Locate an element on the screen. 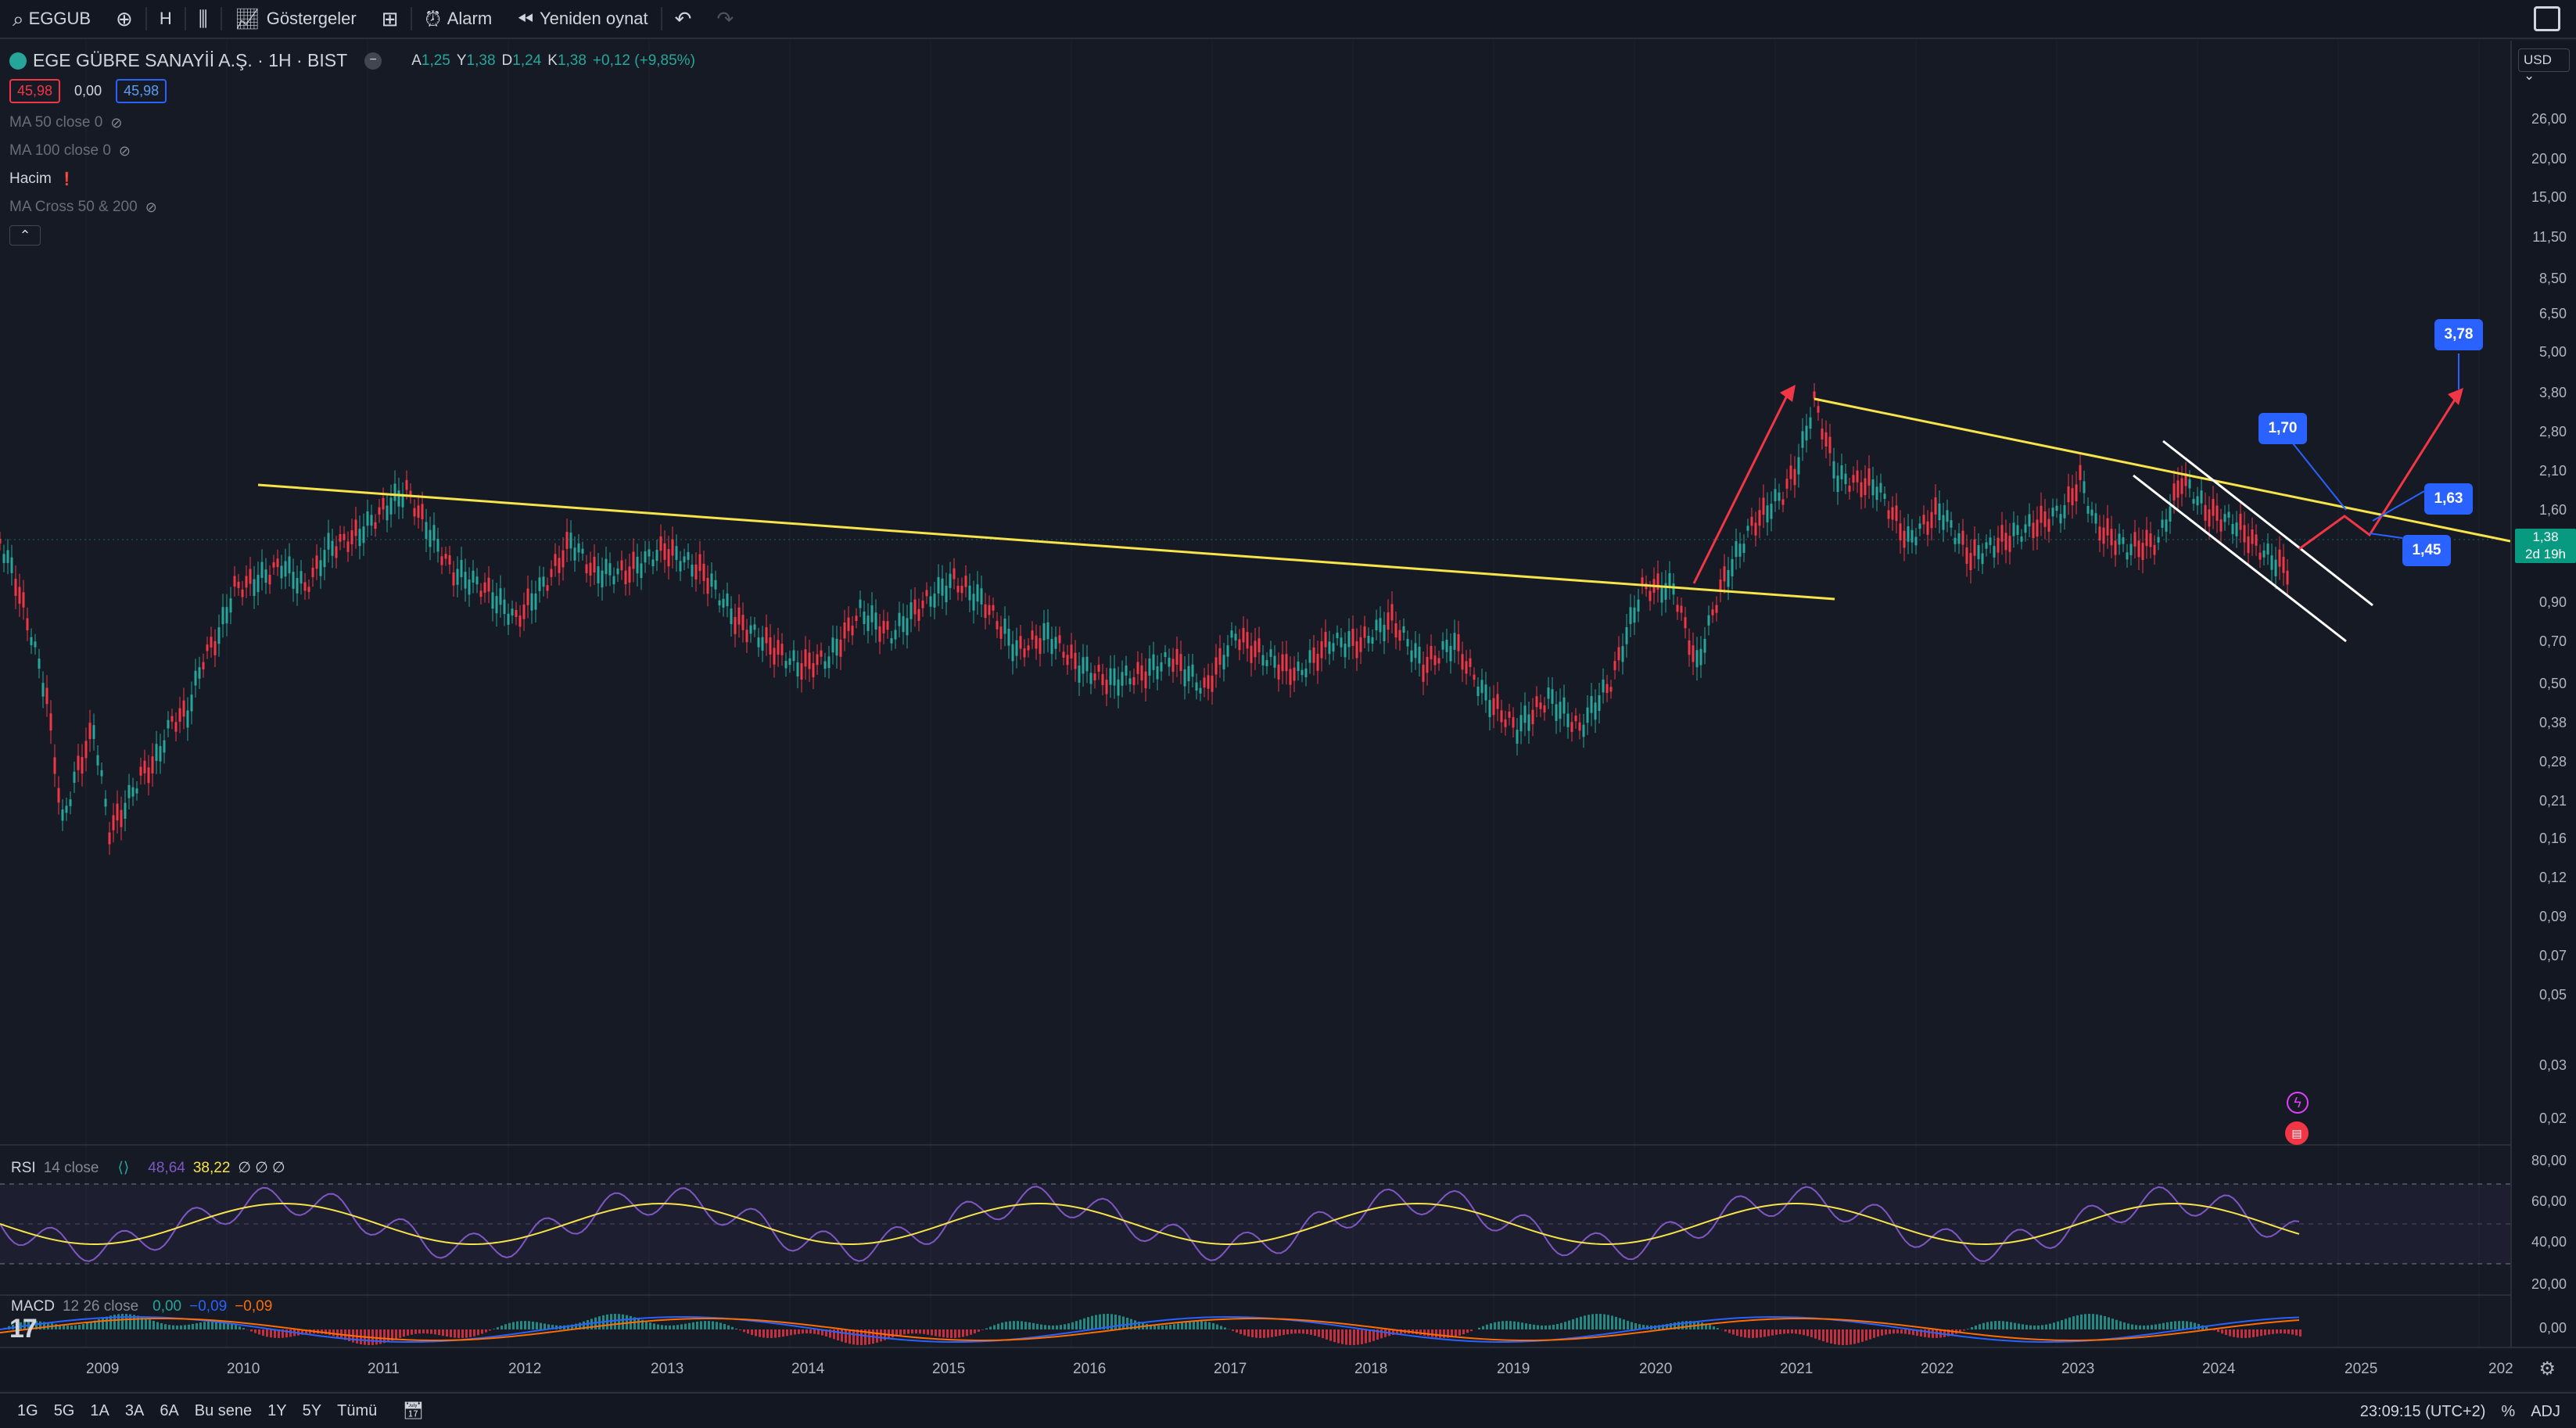 This screenshot has height=1428, width=2576. range-button: 5G is located at coordinates (64, 1410).